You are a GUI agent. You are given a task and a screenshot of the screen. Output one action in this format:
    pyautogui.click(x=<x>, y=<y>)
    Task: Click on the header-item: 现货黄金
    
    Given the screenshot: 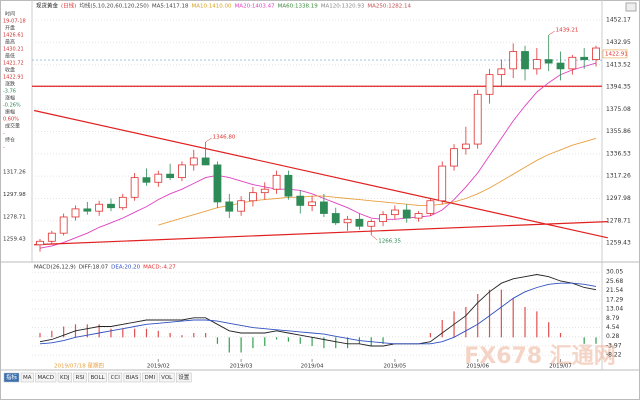 What is the action you would take?
    pyautogui.click(x=47, y=6)
    